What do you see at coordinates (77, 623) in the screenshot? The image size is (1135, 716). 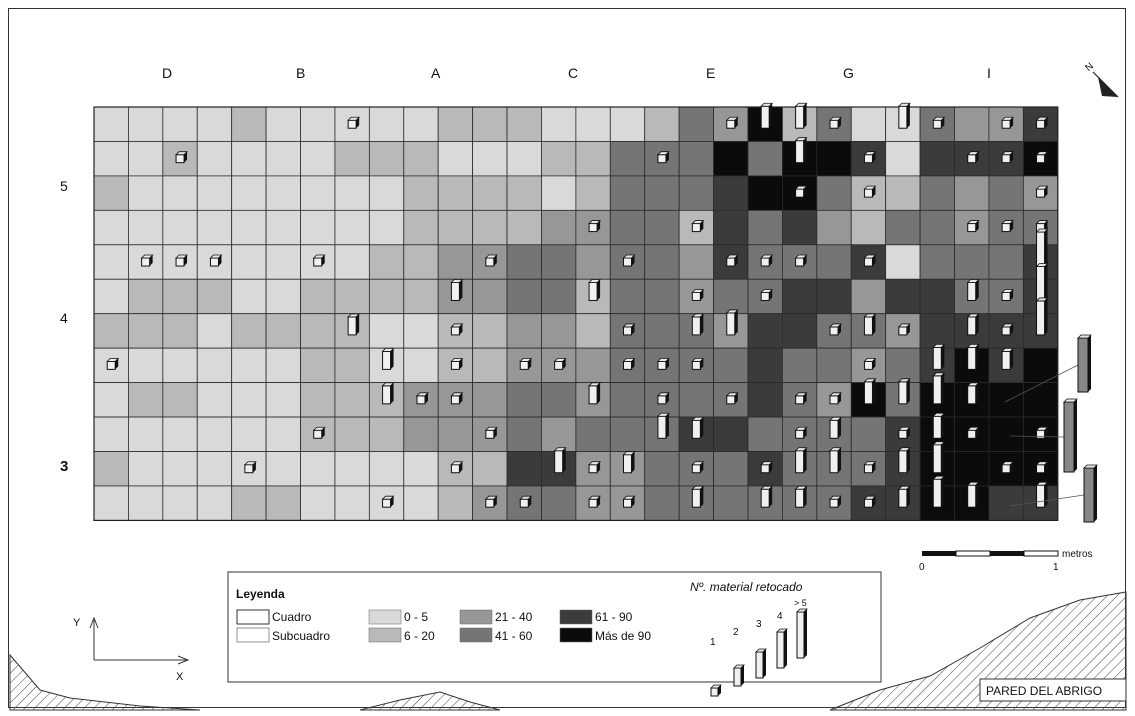 I see `svg-text: Y` at bounding box center [77, 623].